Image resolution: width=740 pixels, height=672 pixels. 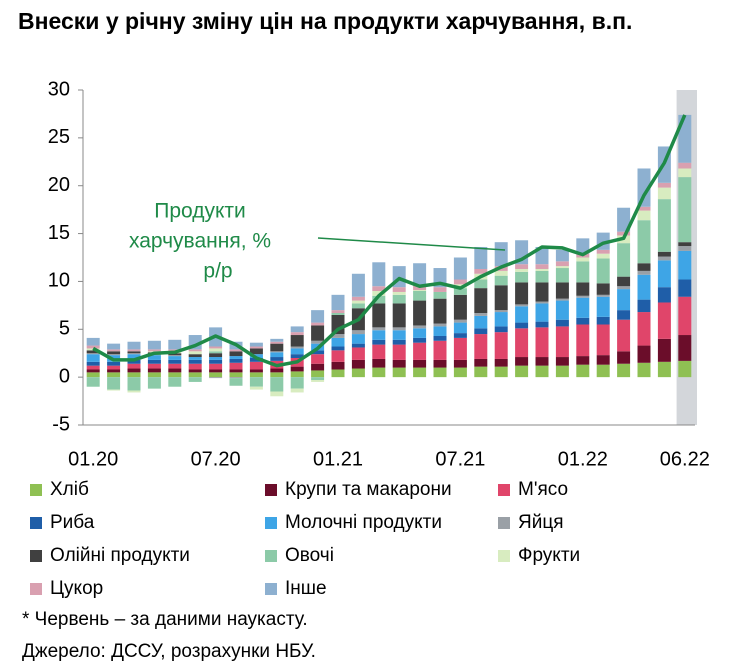 I want to click on legend-label: Молочні продукти, so click(x=363, y=522).